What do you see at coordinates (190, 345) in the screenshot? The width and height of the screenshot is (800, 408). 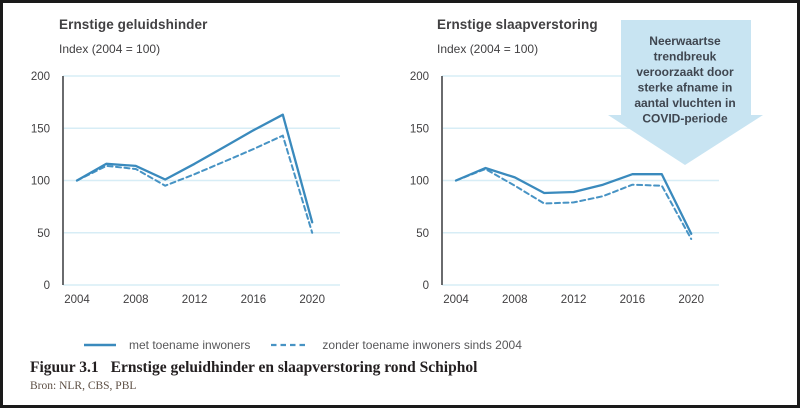 I see `legend-label-solid: met toename inwoners` at bounding box center [190, 345].